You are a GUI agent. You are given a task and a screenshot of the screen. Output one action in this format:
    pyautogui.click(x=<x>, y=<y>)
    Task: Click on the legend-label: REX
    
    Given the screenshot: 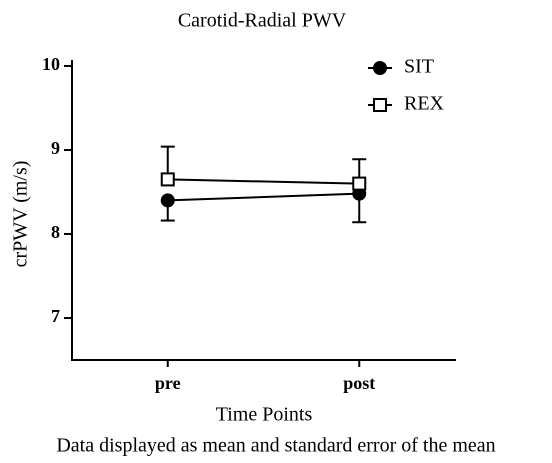 What is the action you would take?
    pyautogui.click(x=424, y=104)
    